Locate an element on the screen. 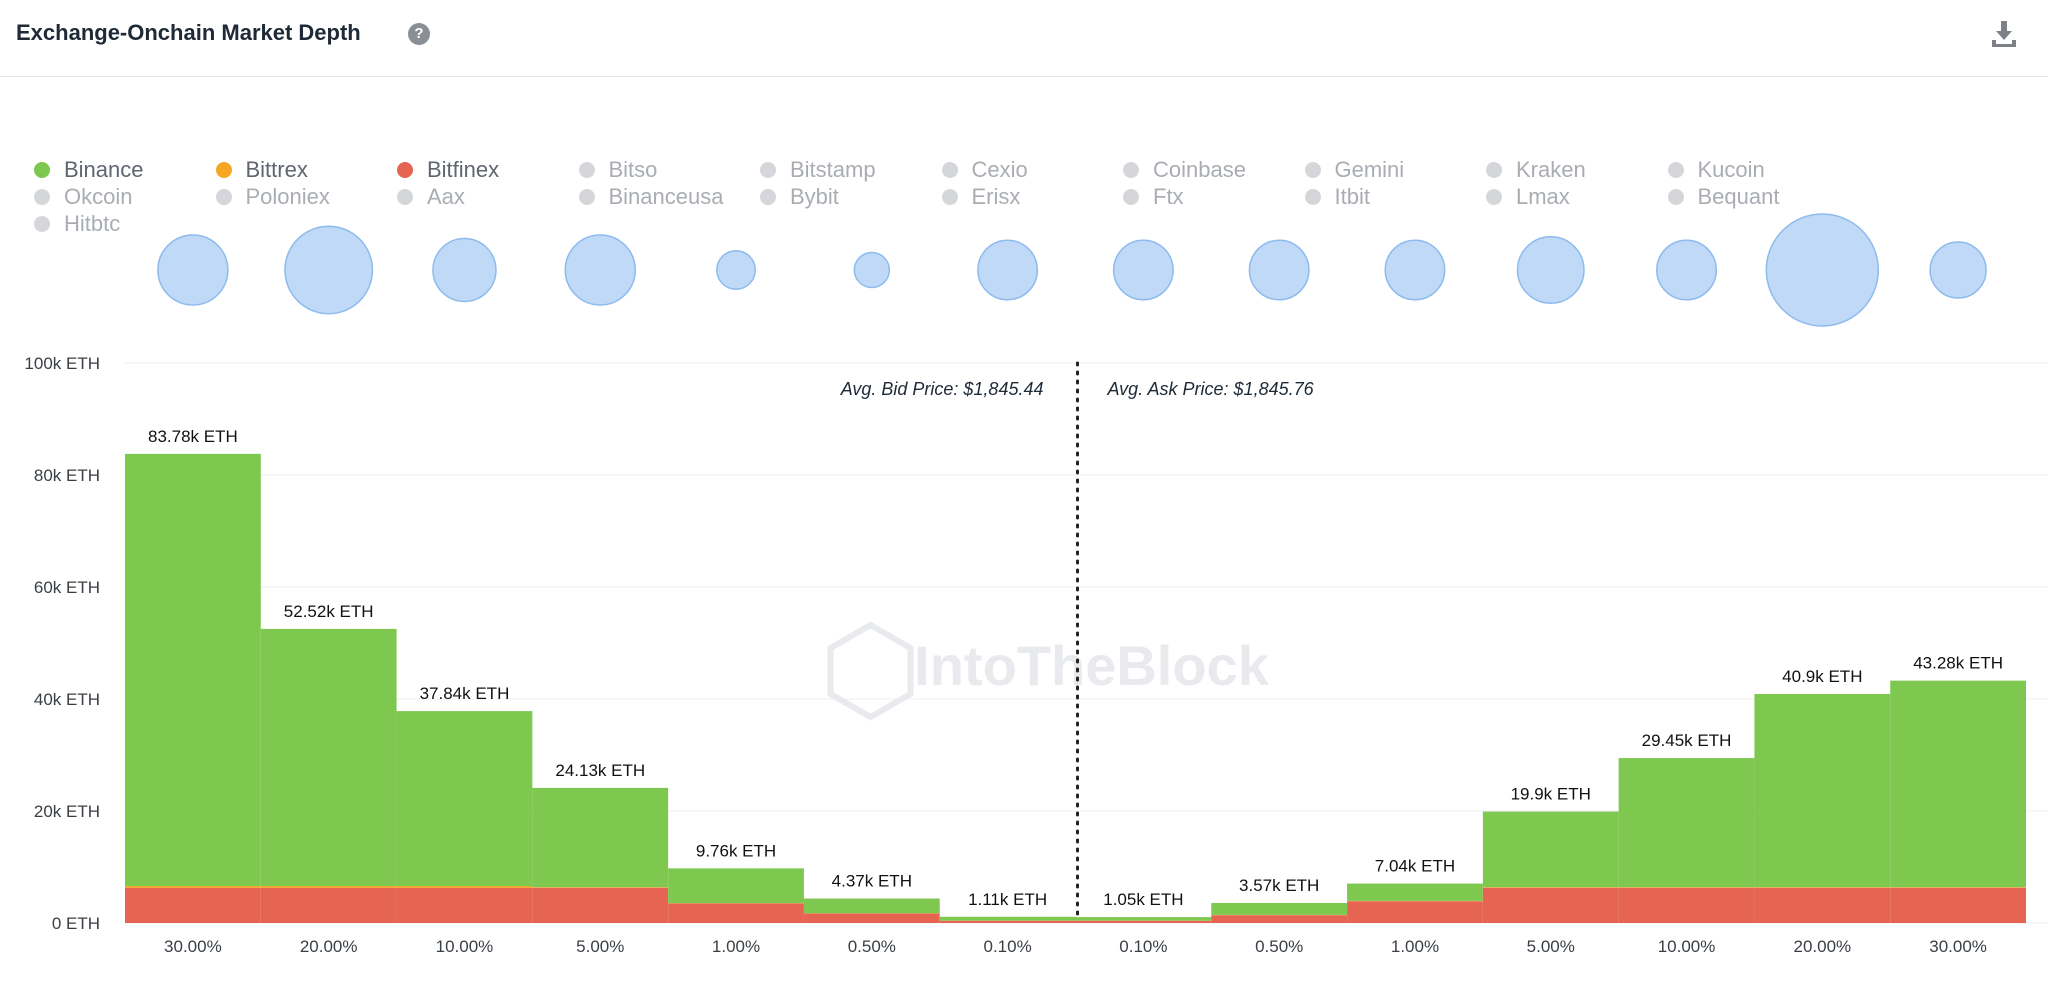 This screenshot has width=2048, height=988. question-circle-icon: ? is located at coordinates (419, 34).